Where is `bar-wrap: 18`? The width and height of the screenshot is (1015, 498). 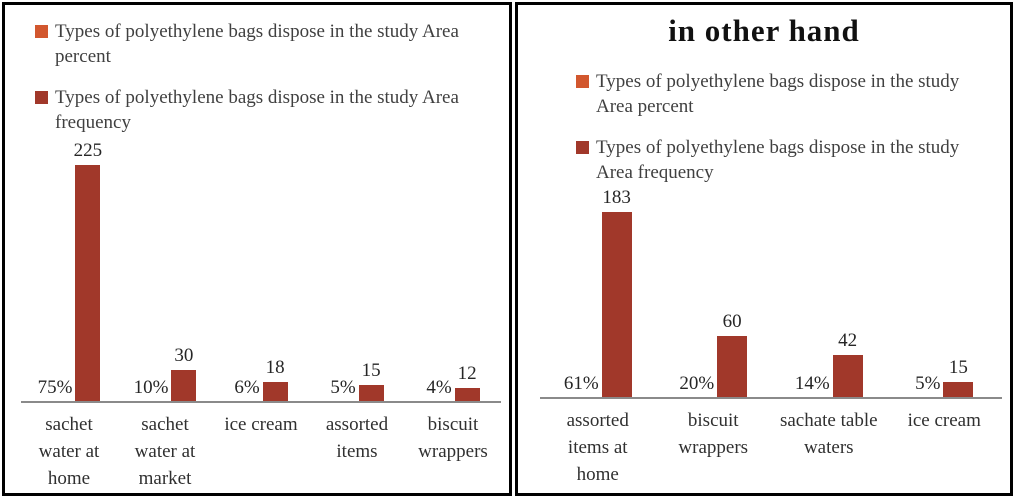
bar-wrap: 18 is located at coordinates (275, 379).